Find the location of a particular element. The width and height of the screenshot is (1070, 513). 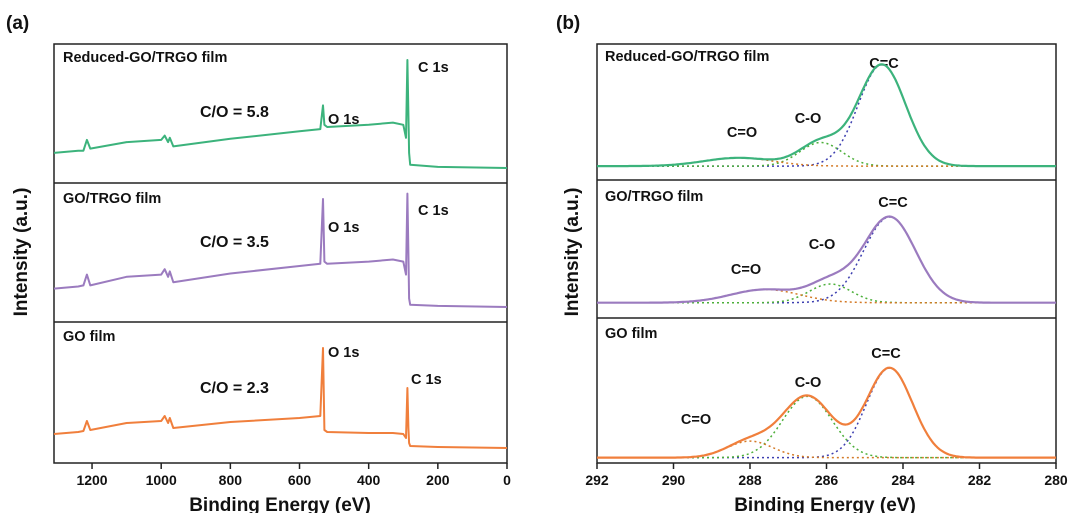

panel-a-tick-label-0: 1200 is located at coordinates (91, 480).